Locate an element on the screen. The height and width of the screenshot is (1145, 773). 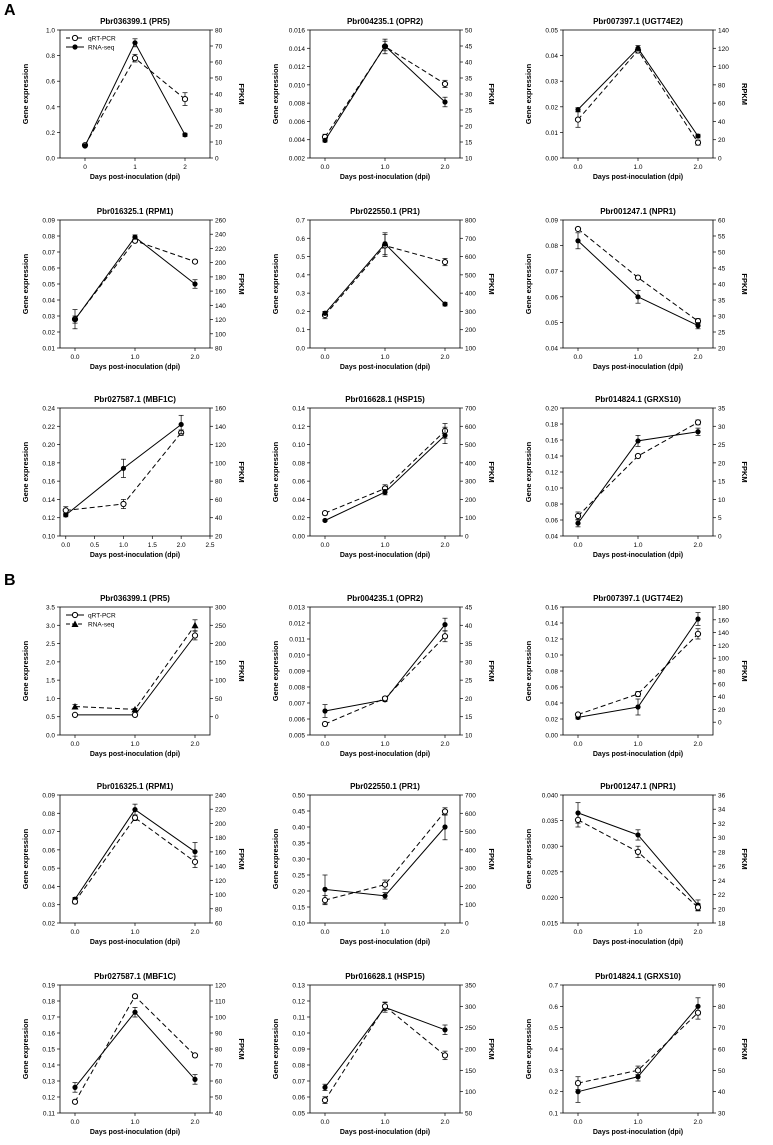
y-tick-label: 0.20 is located at coordinates (48, 445).